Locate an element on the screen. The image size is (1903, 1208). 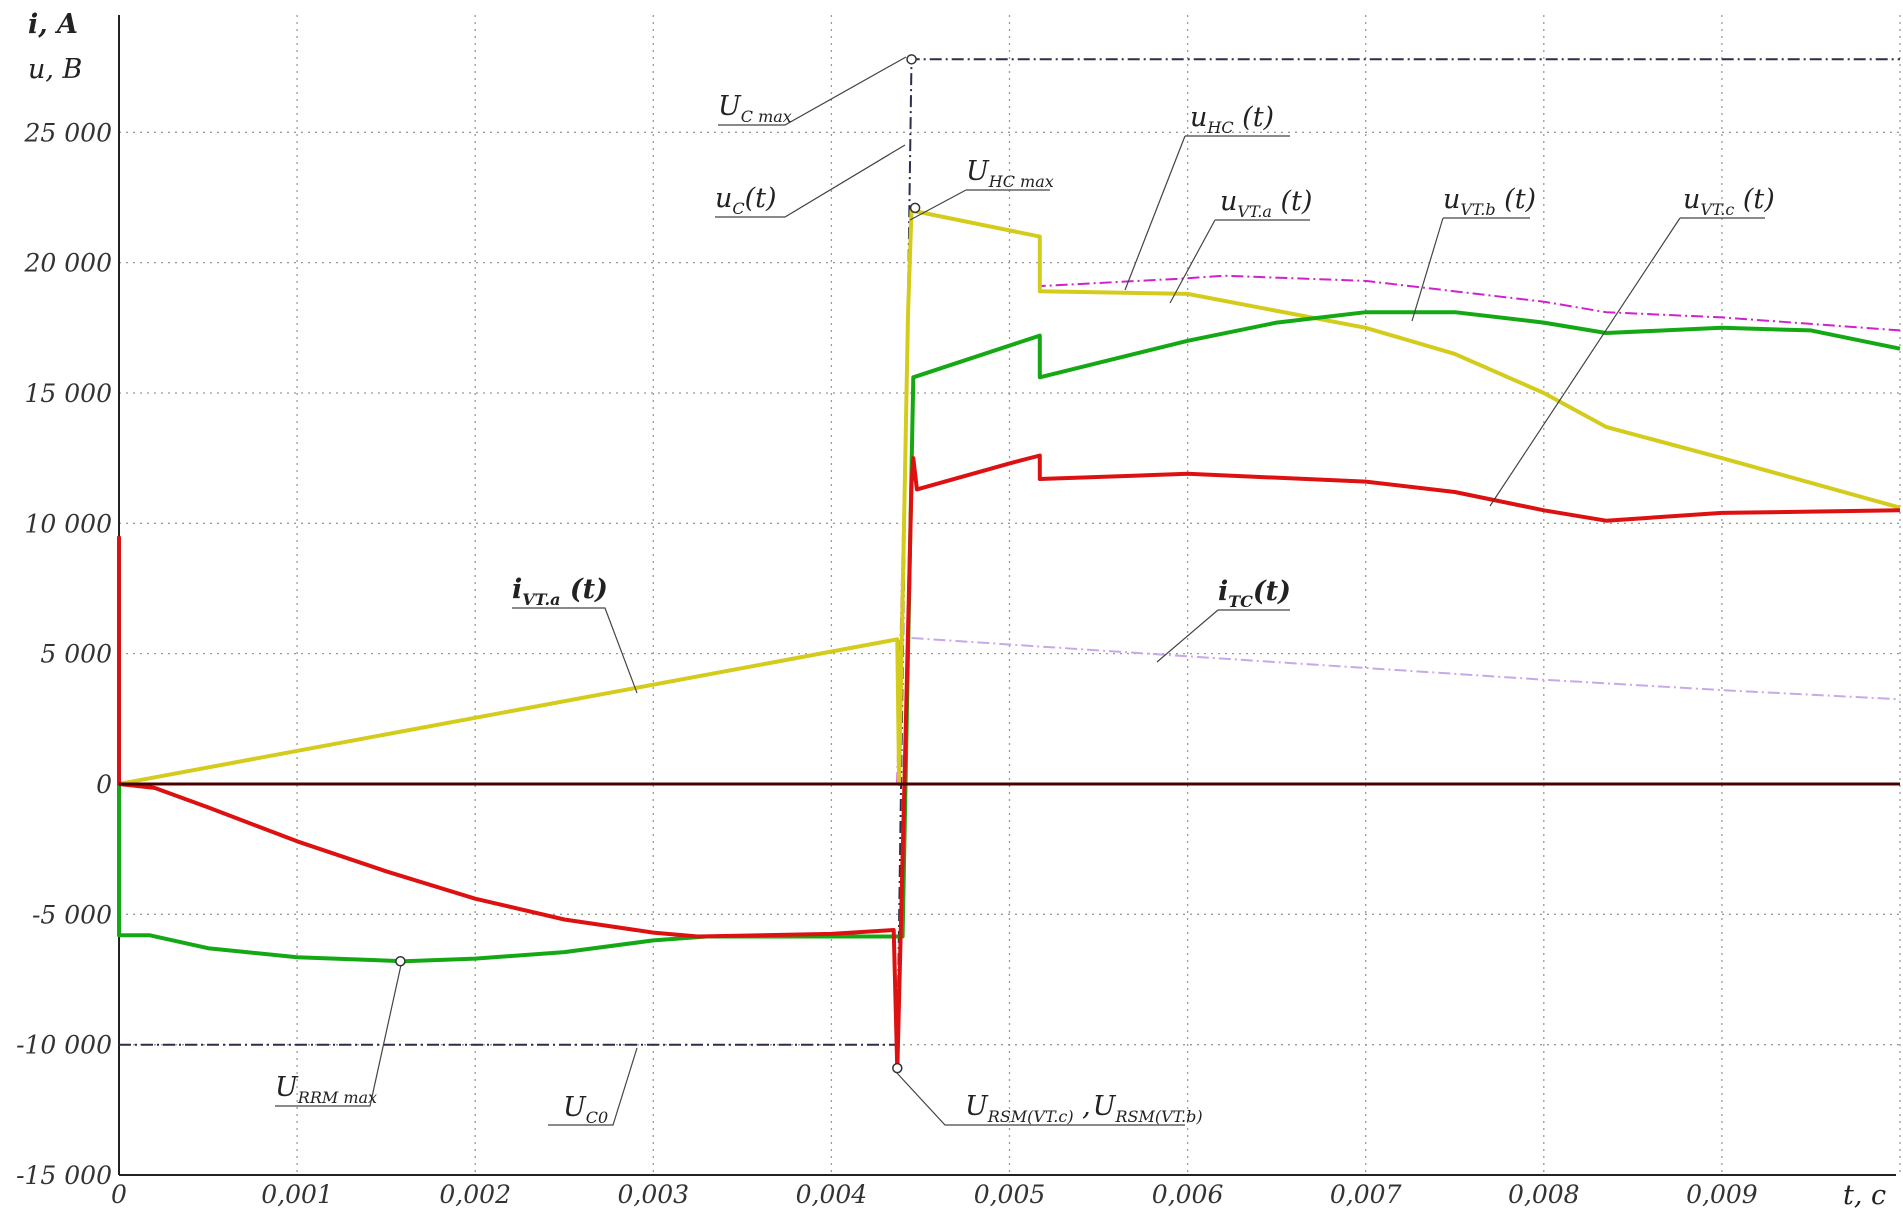
leader-ursm is located at coordinates (1040, 1098).